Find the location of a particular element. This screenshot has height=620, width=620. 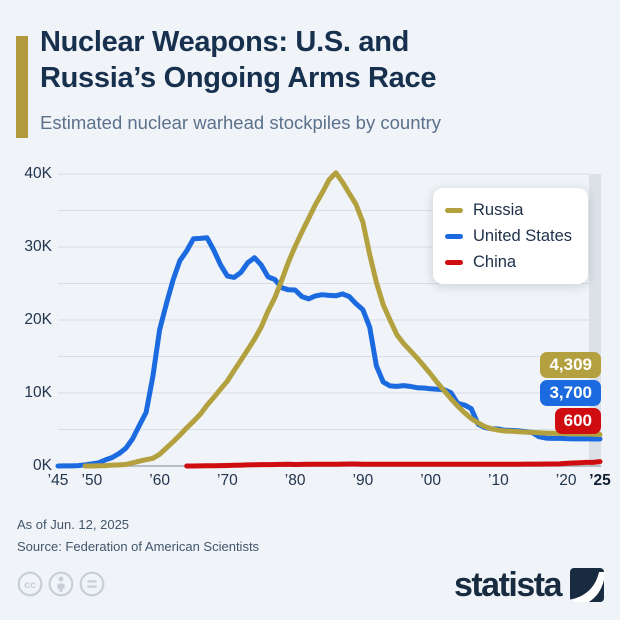

statista-logo-icon is located at coordinates (587, 585).